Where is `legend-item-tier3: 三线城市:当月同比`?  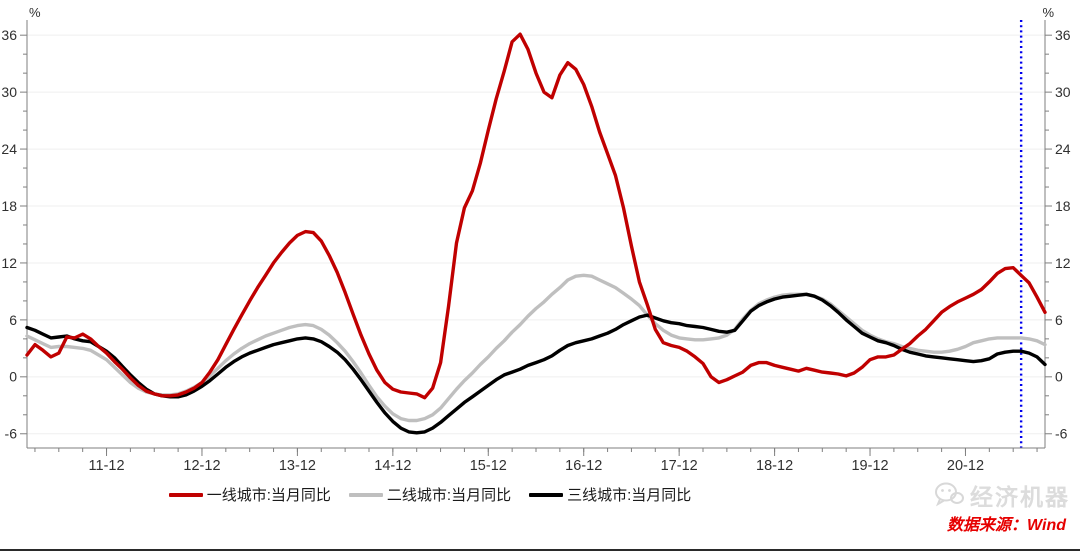
legend-item-tier3: 三线城市:当月同比 is located at coordinates (610, 494).